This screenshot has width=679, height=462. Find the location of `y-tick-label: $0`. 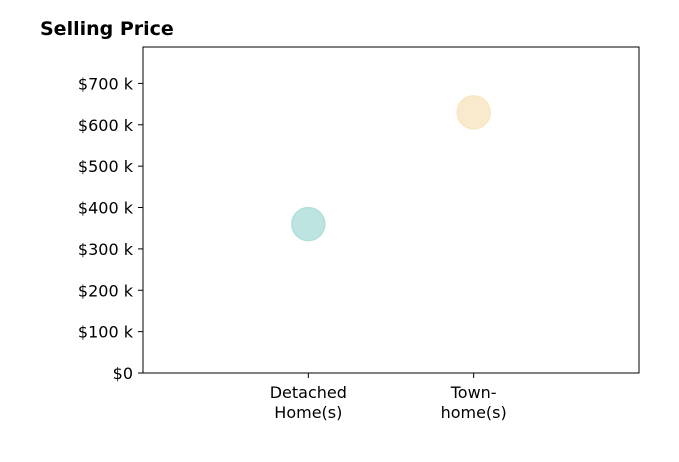

y-tick-label: $0 is located at coordinates (123, 373).